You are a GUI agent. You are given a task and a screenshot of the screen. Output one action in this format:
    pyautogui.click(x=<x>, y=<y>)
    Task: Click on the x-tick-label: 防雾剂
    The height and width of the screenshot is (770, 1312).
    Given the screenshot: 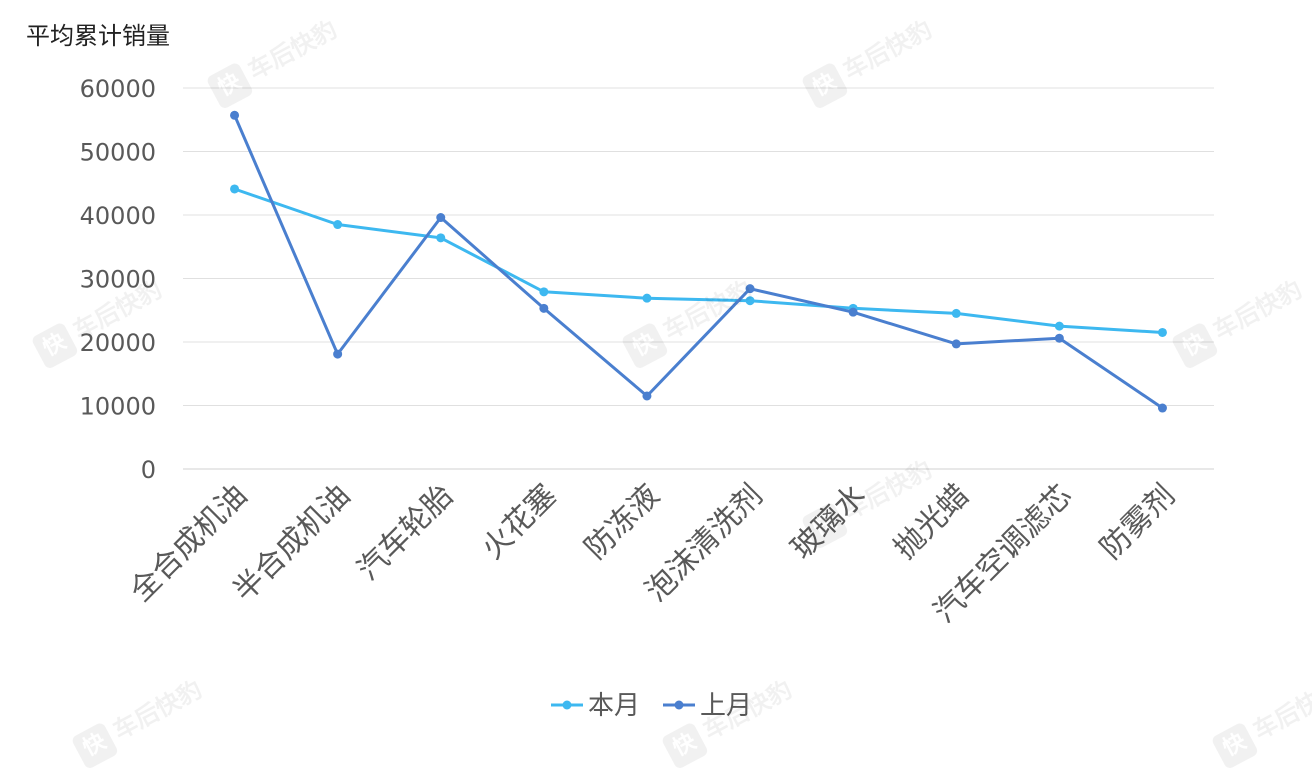 What is the action you would take?
    pyautogui.click(x=1138, y=522)
    